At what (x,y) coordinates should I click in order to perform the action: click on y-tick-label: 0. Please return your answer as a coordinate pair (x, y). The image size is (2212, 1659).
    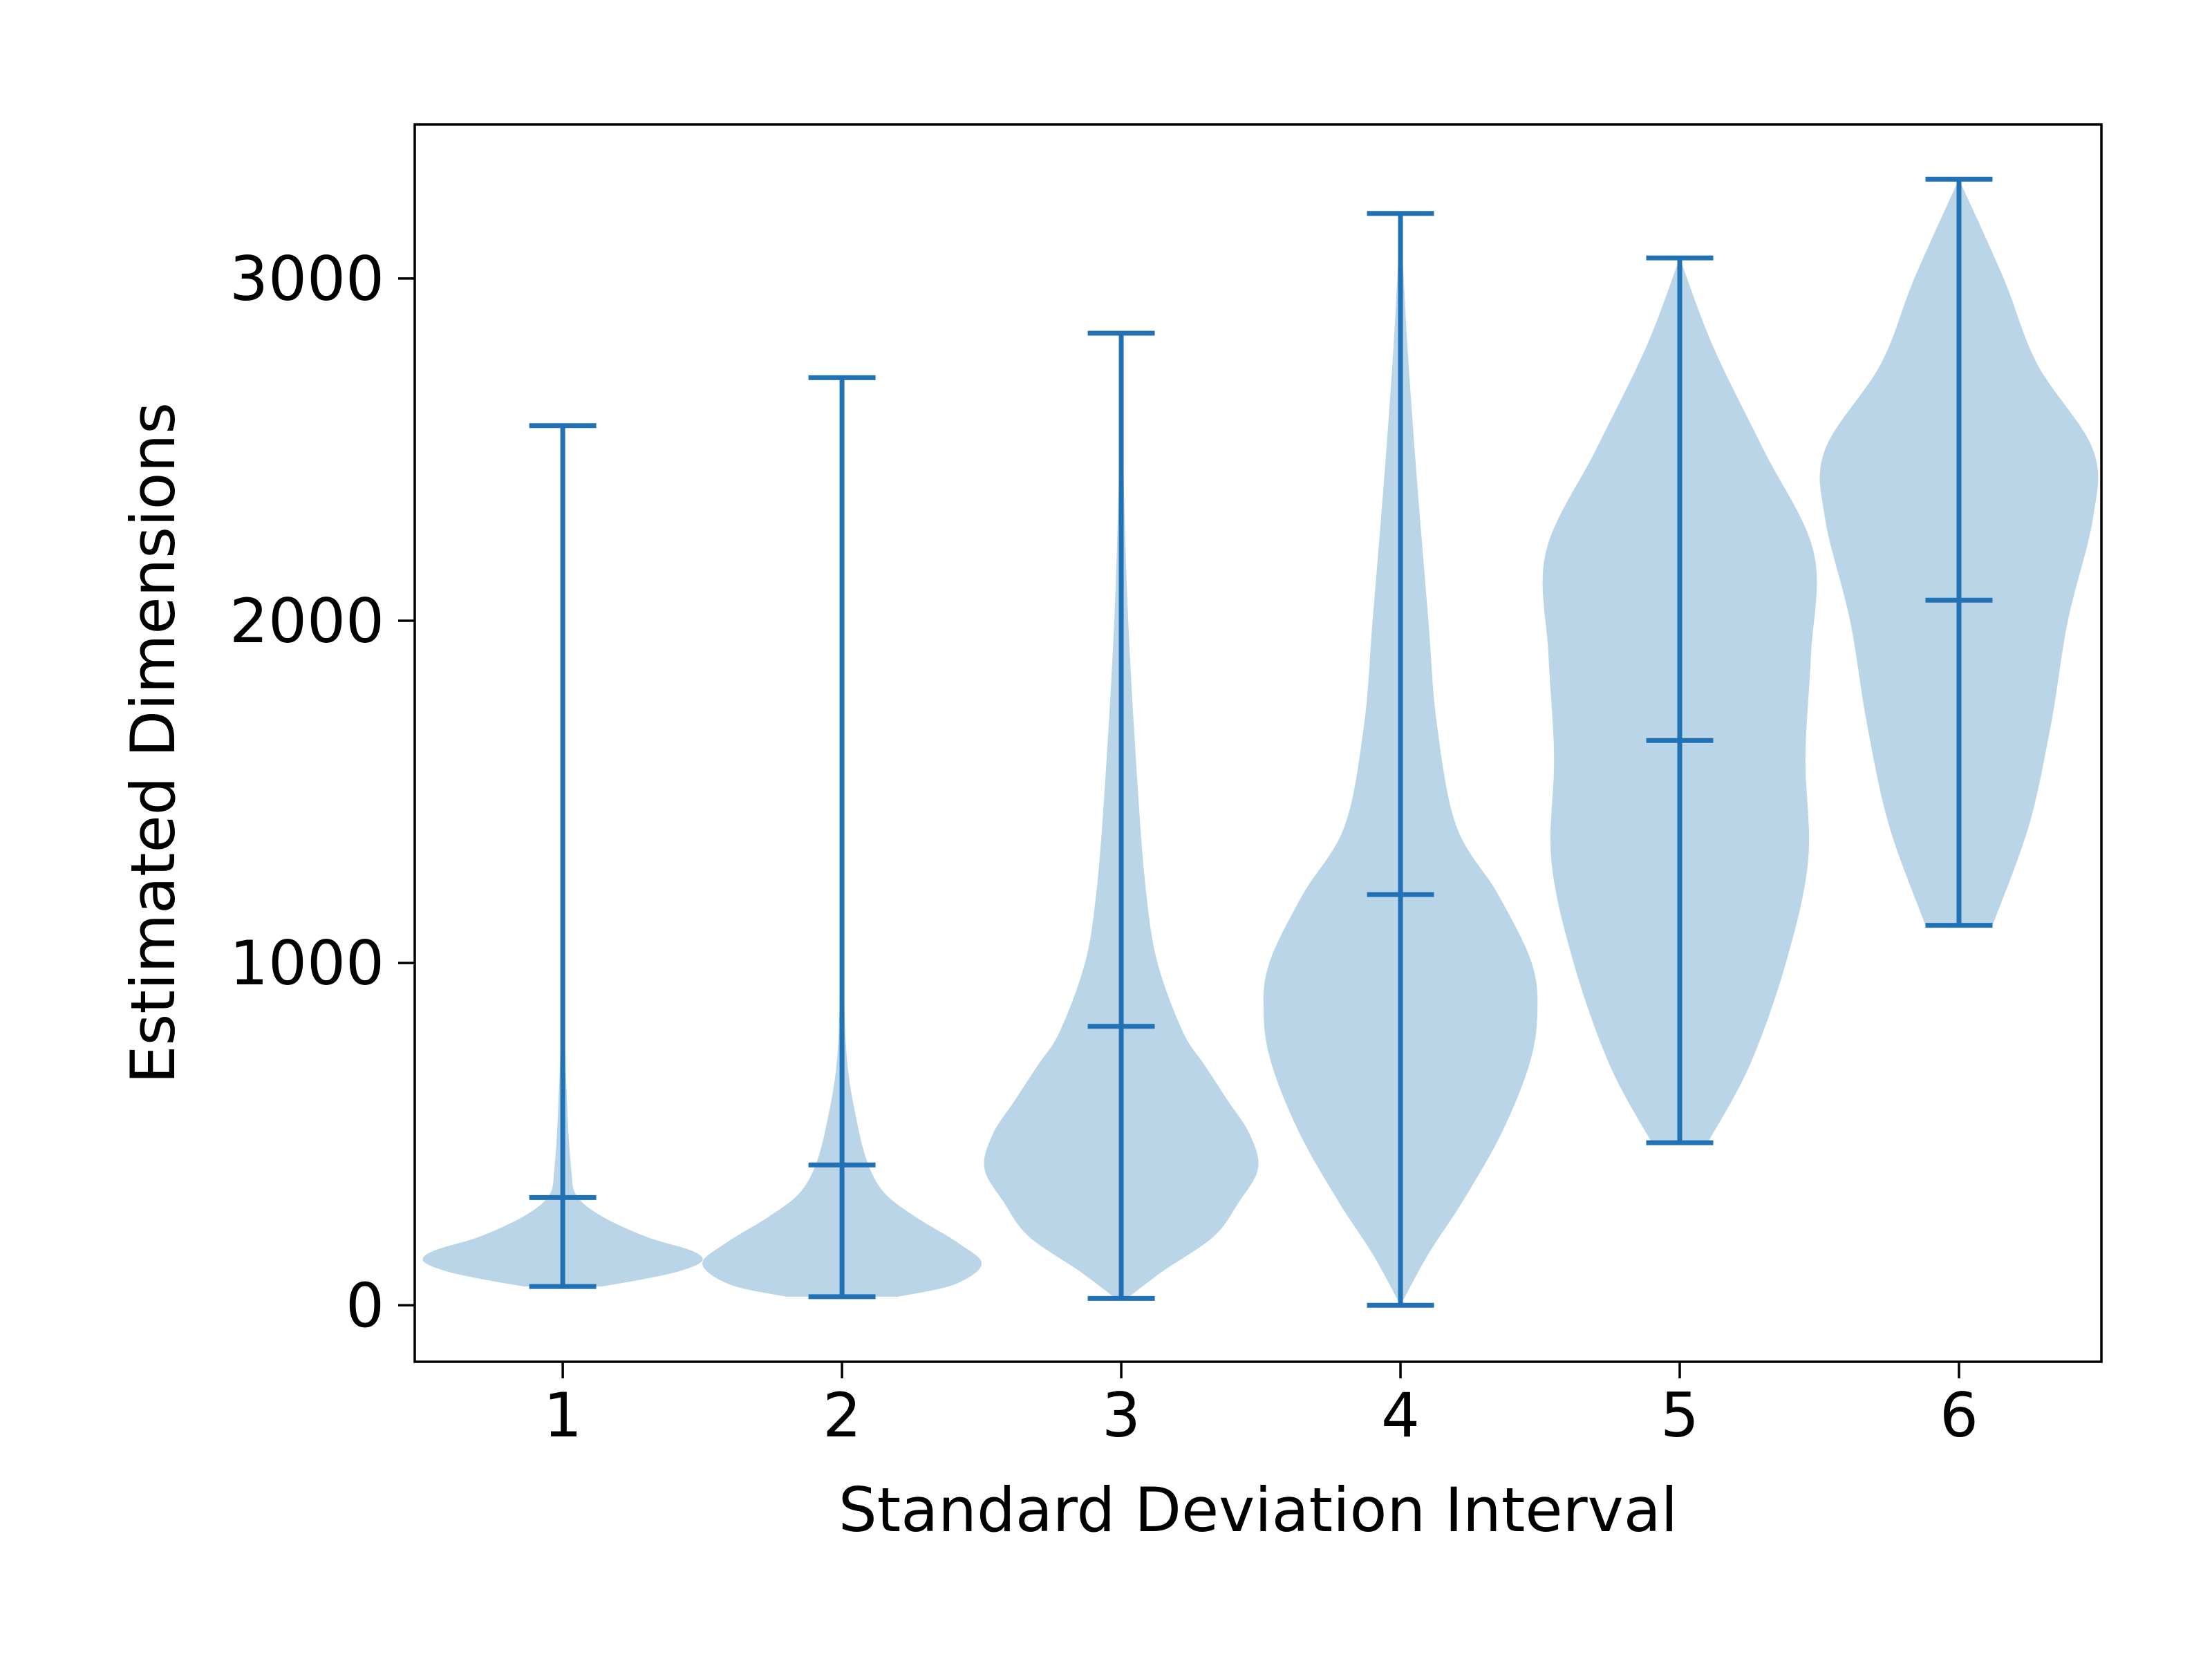
    Looking at the image, I should click on (365, 1305).